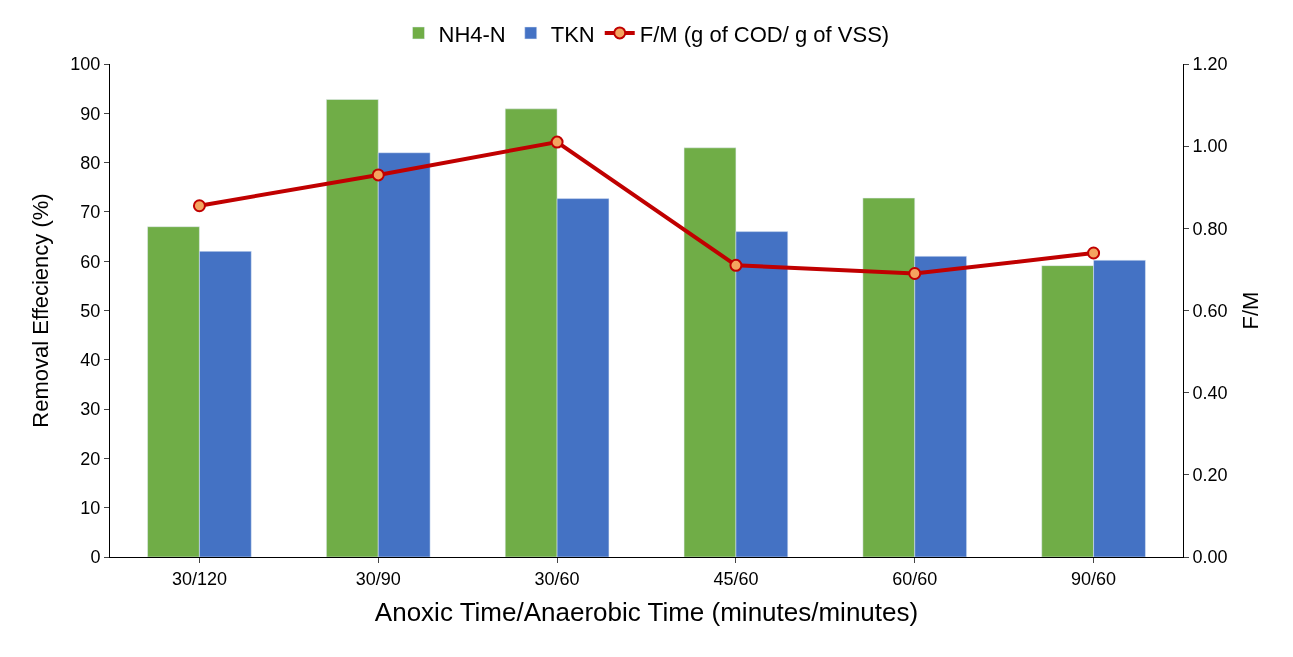 The height and width of the screenshot is (657, 1293). I want to click on y-tick-label: 30, so click(90, 409).